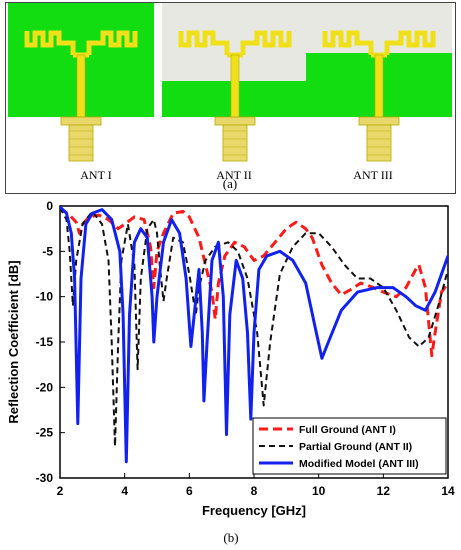  What do you see at coordinates (355, 447) in the screenshot?
I see `legend-label-1: Partial Ground (ANT II)` at bounding box center [355, 447].